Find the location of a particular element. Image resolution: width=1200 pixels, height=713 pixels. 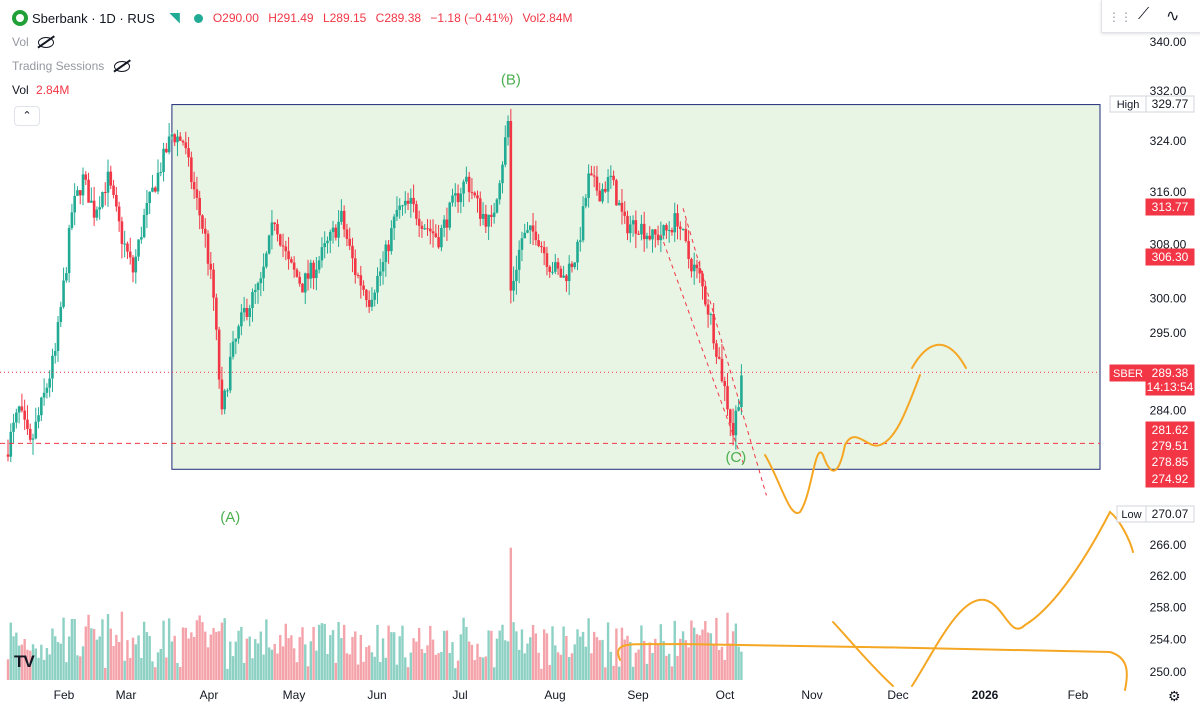

market-status-icon is located at coordinates (198, 18).